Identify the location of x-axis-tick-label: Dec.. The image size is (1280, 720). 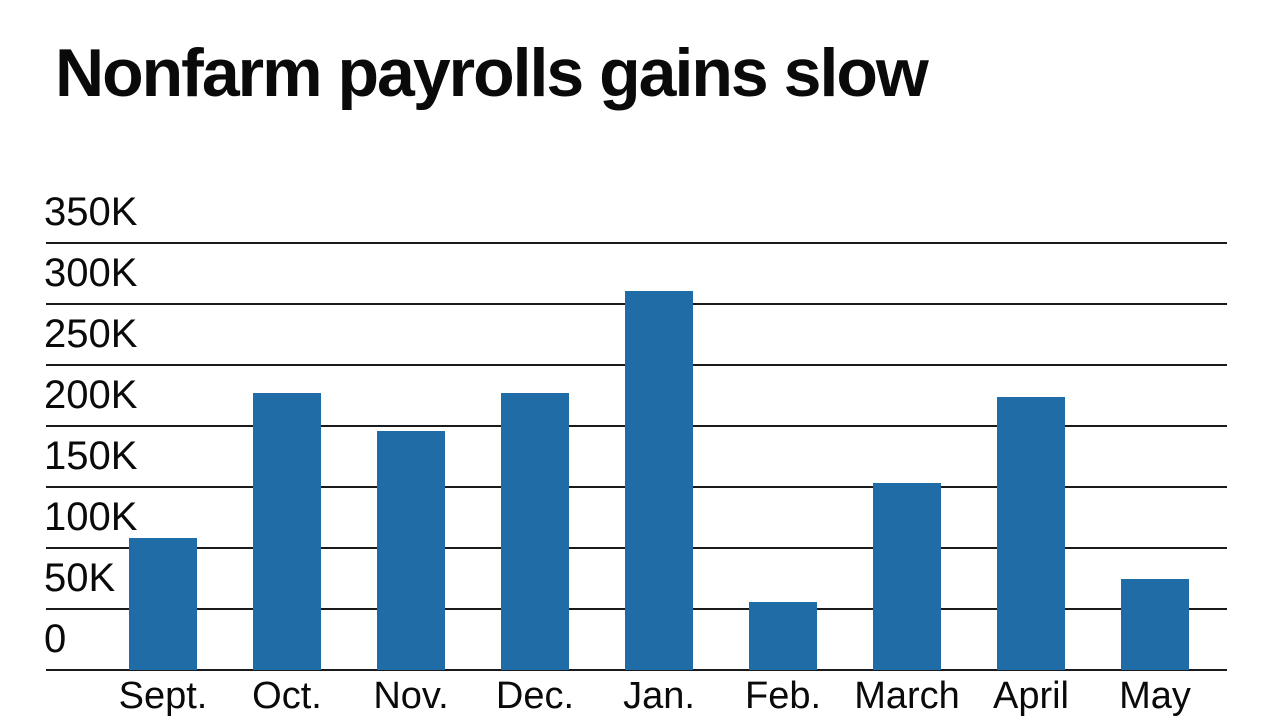
(535, 696).